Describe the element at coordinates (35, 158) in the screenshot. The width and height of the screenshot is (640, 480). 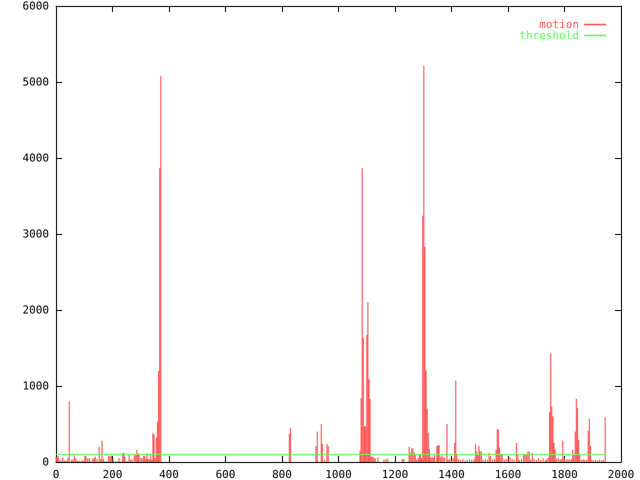
I see `y-tick-label: 4000` at that location.